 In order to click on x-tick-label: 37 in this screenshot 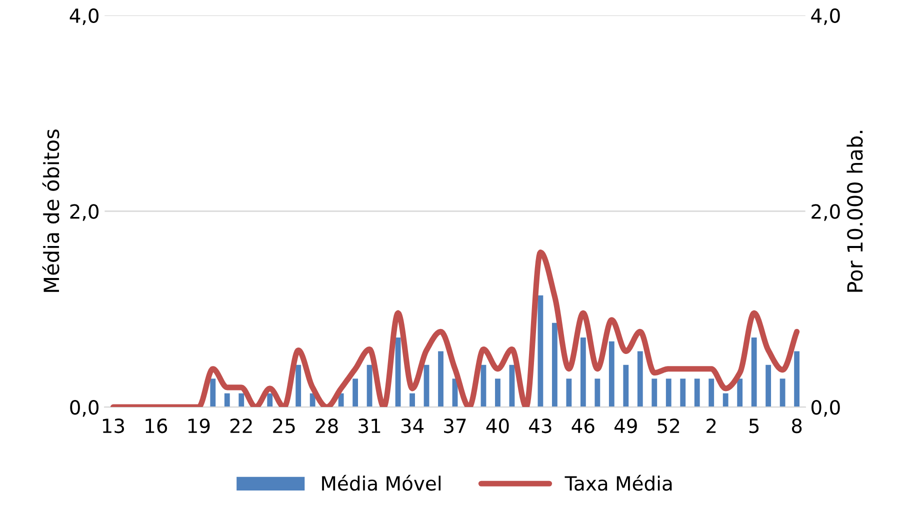, I will do `click(455, 426)`.